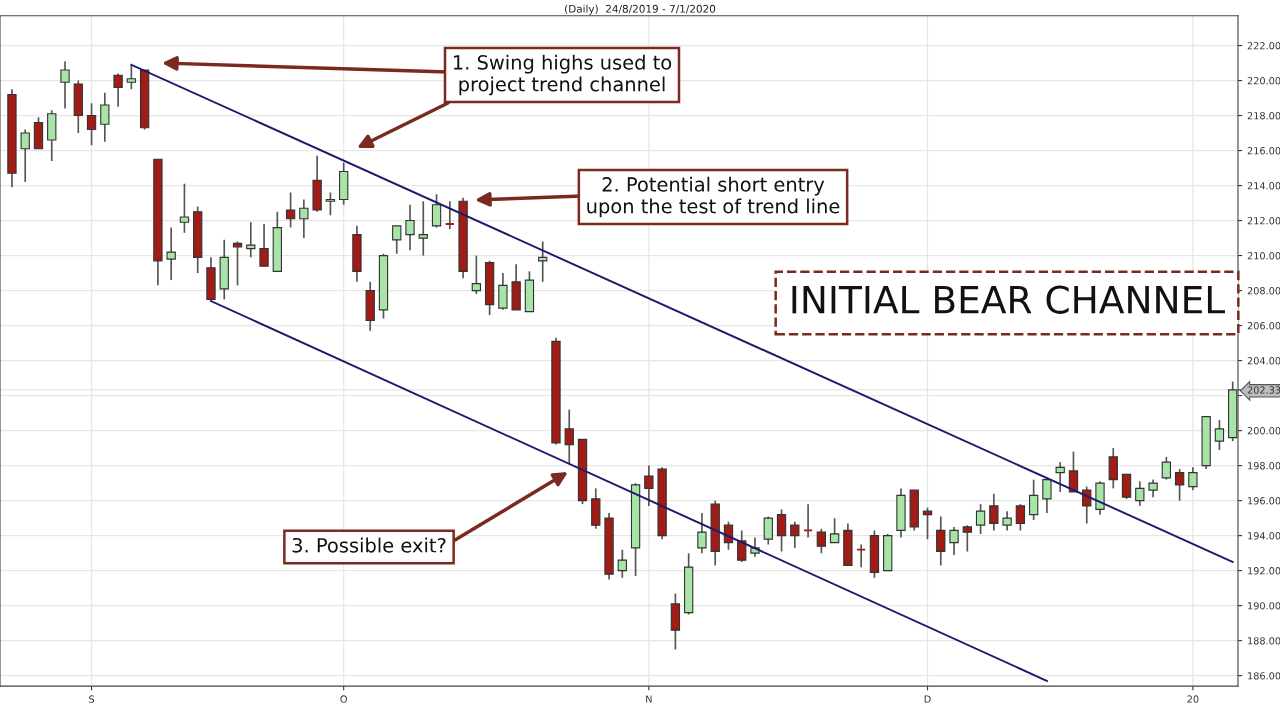 This screenshot has width=1280, height=717. What do you see at coordinates (1263, 116) in the screenshot?
I see `y-tick-label: 218.00` at bounding box center [1263, 116].